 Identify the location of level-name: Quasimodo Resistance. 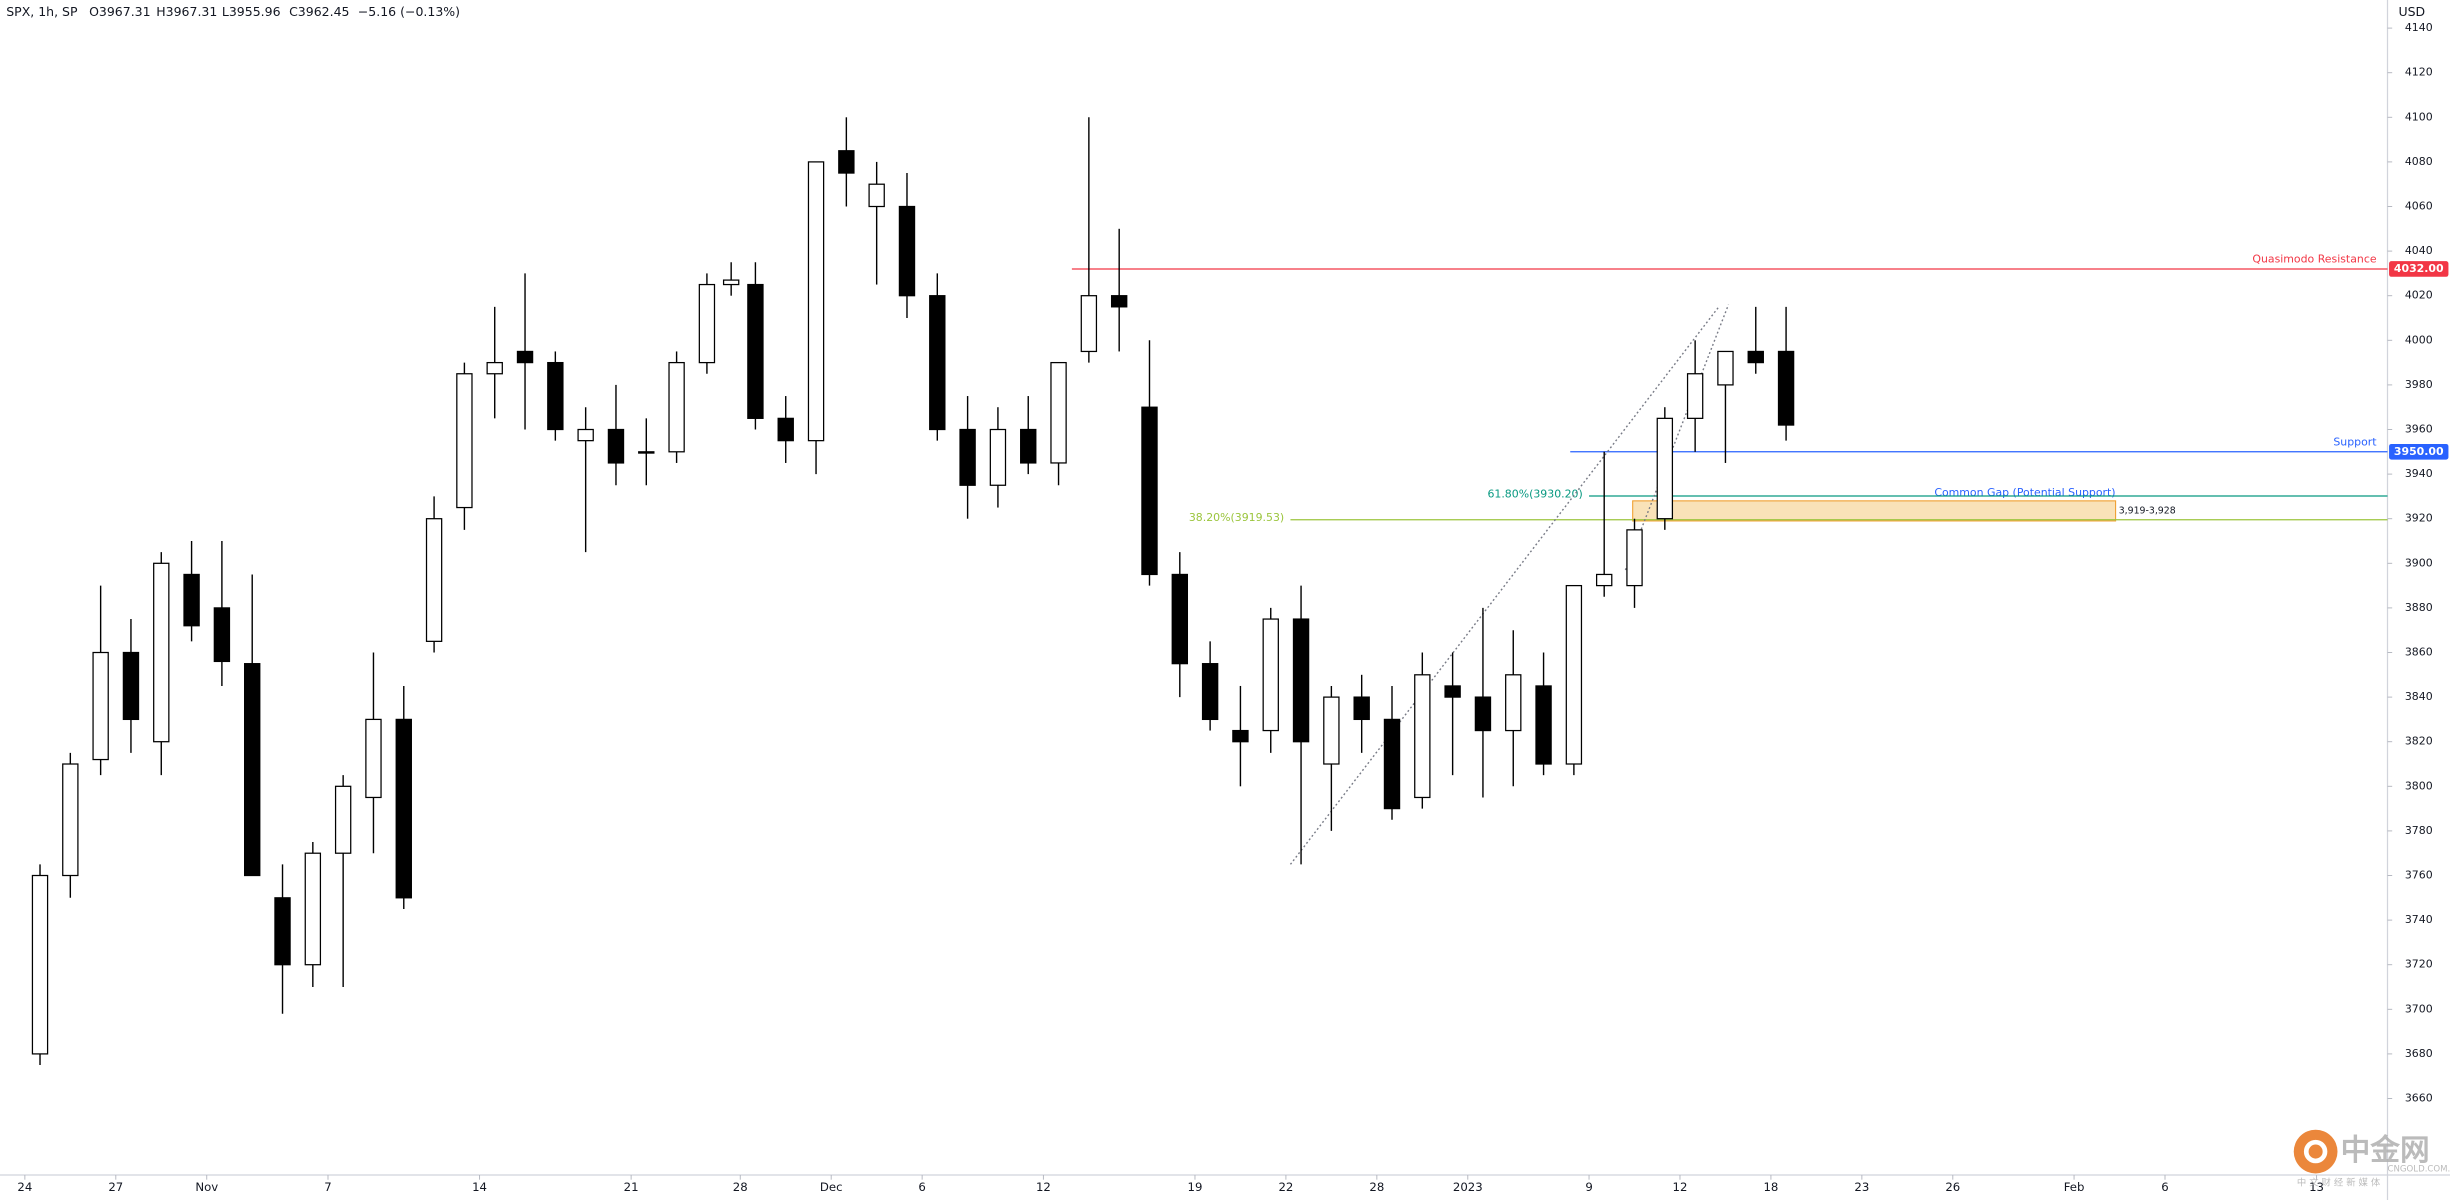
(2314, 259).